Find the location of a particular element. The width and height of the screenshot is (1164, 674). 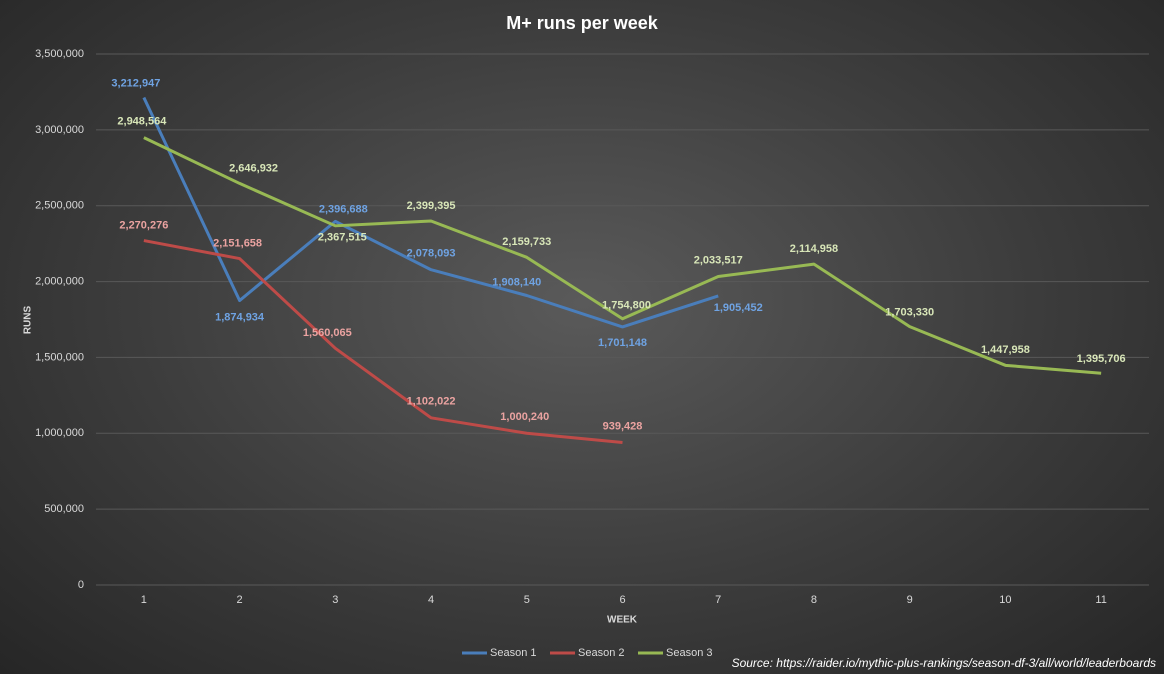

y-tick-label: 3,500,000 is located at coordinates (59, 54).